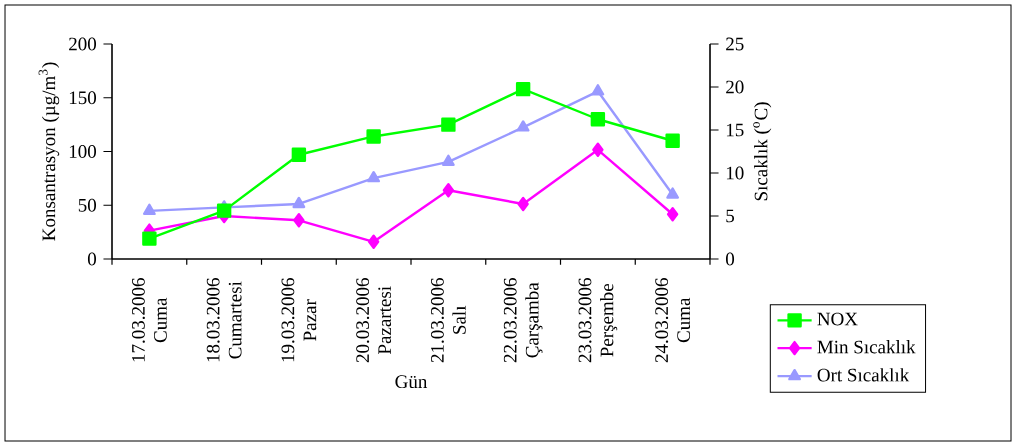  What do you see at coordinates (83, 151) in the screenshot?
I see `y-tick-label: 100` at bounding box center [83, 151].